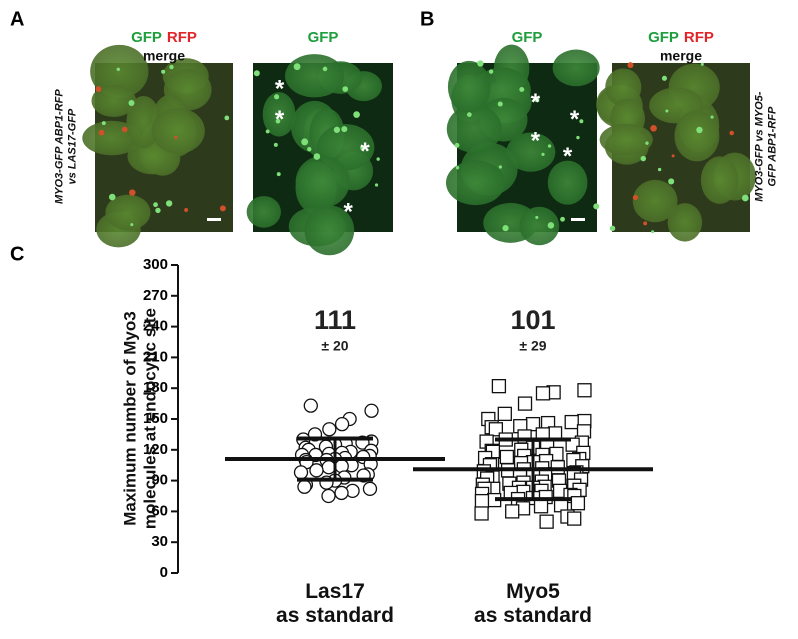 The height and width of the screenshot is (639, 798). What do you see at coordinates (159, 480) in the screenshot?
I see `y-tick-label: 90` at bounding box center [159, 480].